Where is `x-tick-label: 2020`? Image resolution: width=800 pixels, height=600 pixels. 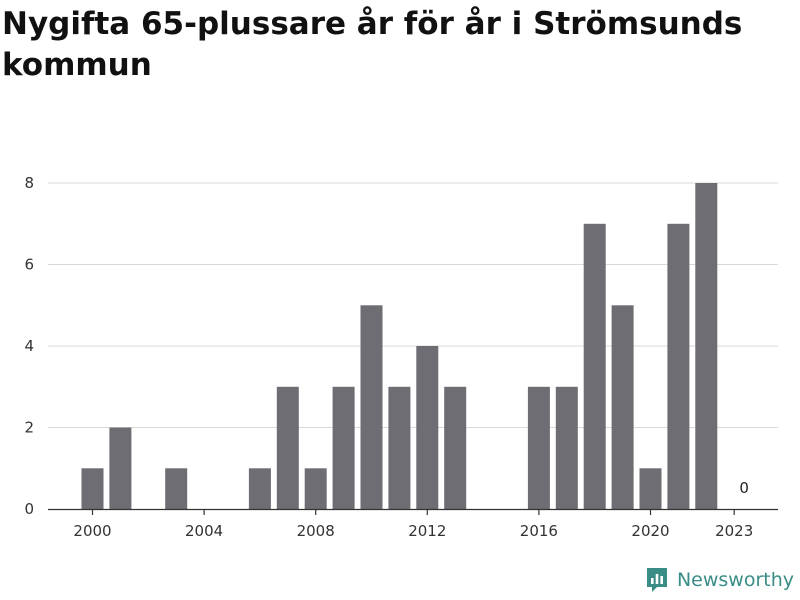 x-tick-label: 2020 is located at coordinates (650, 531).